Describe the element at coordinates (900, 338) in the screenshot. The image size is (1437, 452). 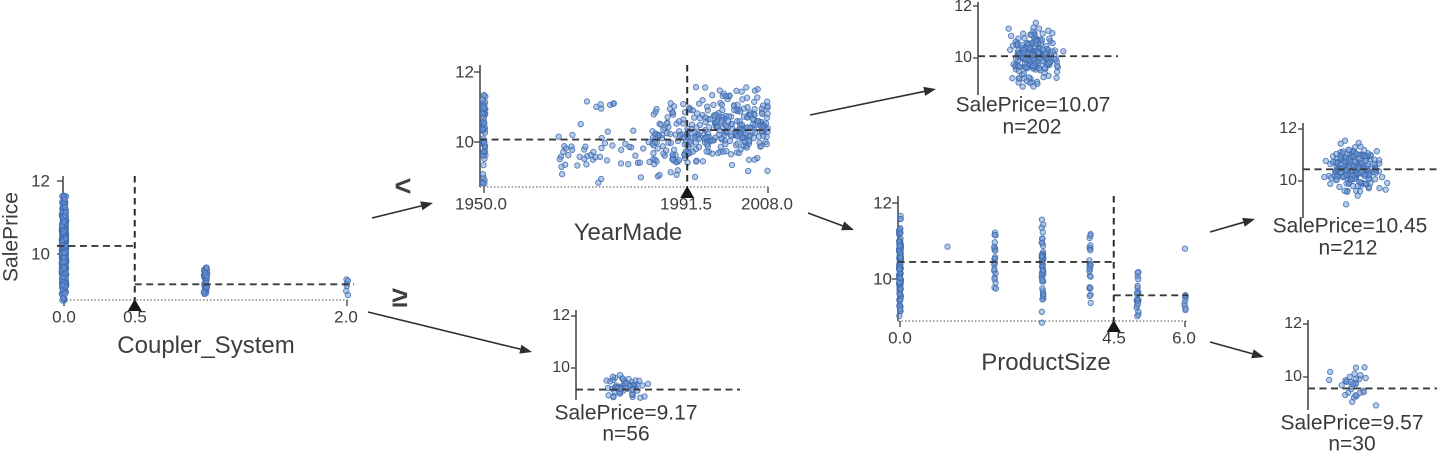
I see `productsize-xtick-0: 0.0` at that location.